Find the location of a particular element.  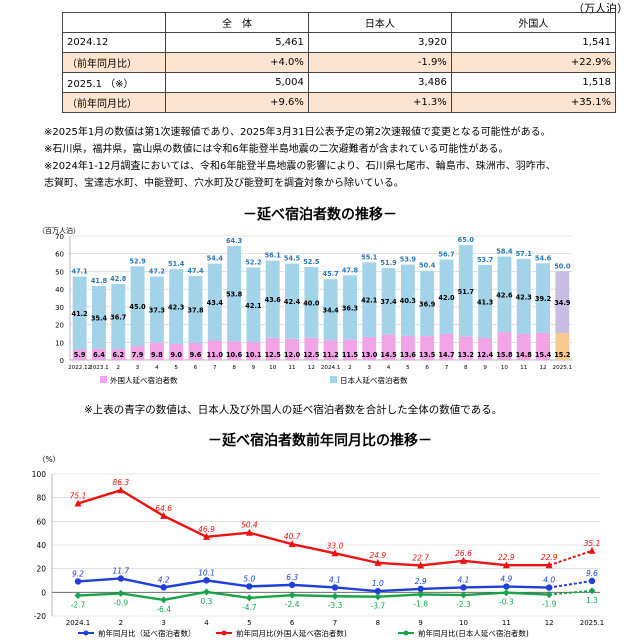

total-value-label: 53.9 is located at coordinates (408, 260).